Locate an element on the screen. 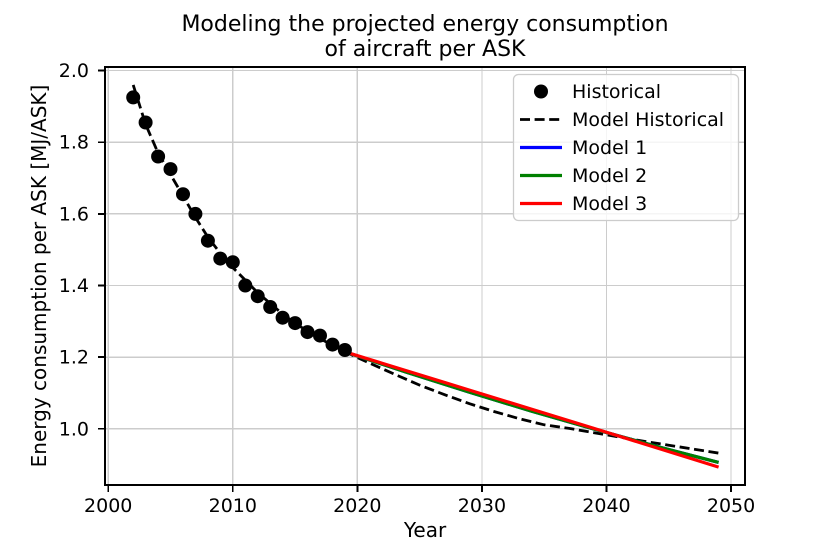 The height and width of the screenshot is (554, 830). legend-item-model-2: Model 2 is located at coordinates (583, 176).